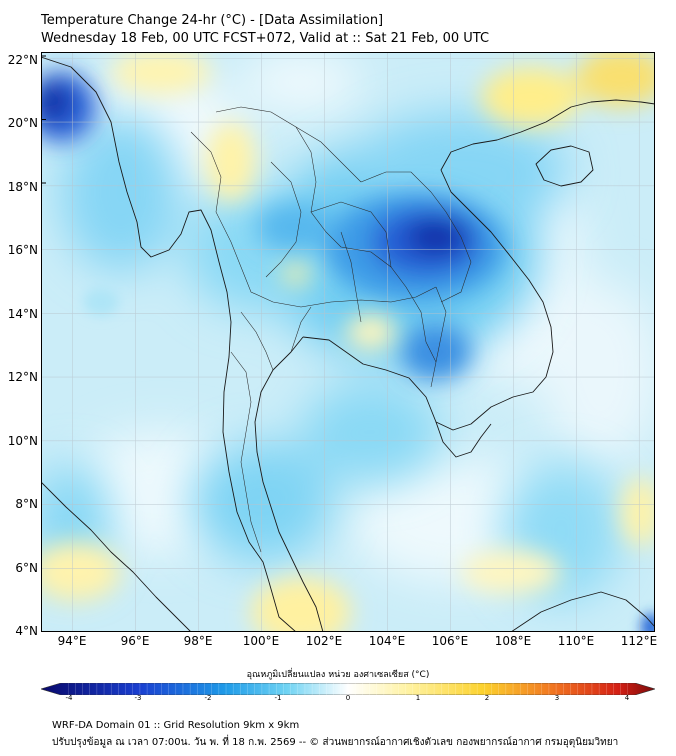  What do you see at coordinates (22, 60) in the screenshot?
I see `lat-label-22n: 22°N` at bounding box center [22, 60].